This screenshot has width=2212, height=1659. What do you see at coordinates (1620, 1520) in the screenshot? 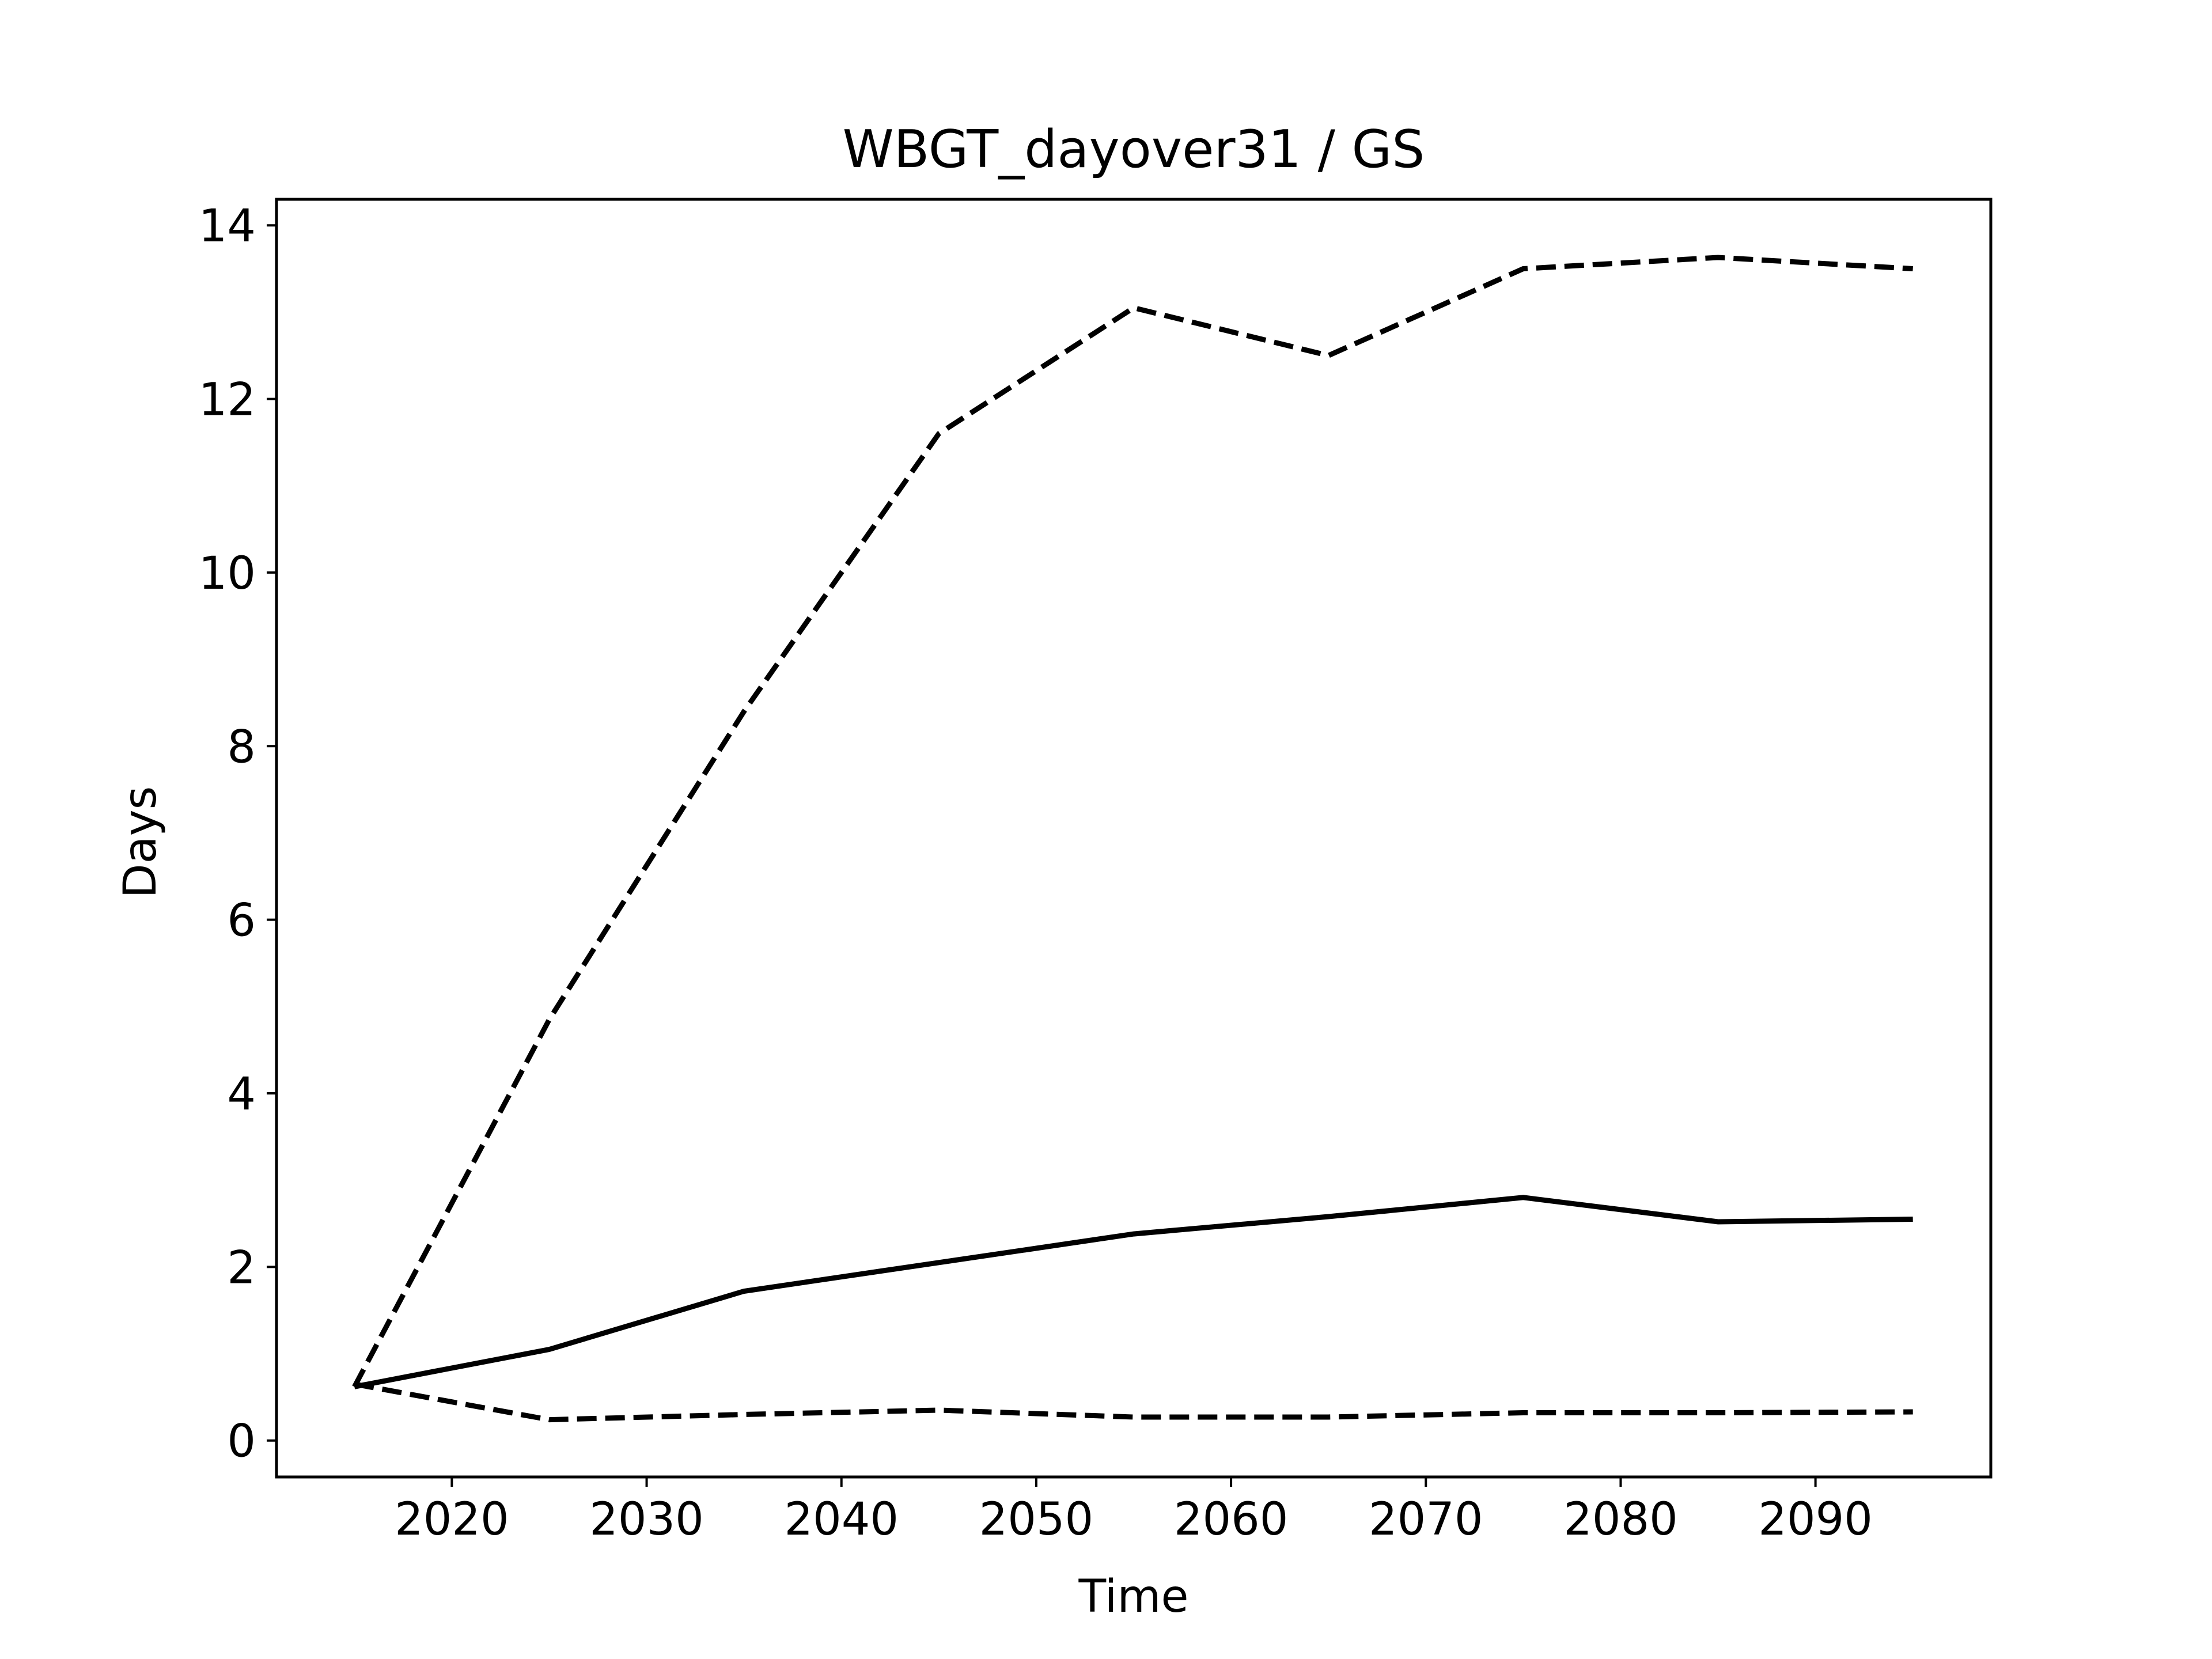
I see `x-tick-label: 2080` at bounding box center [1620, 1520].